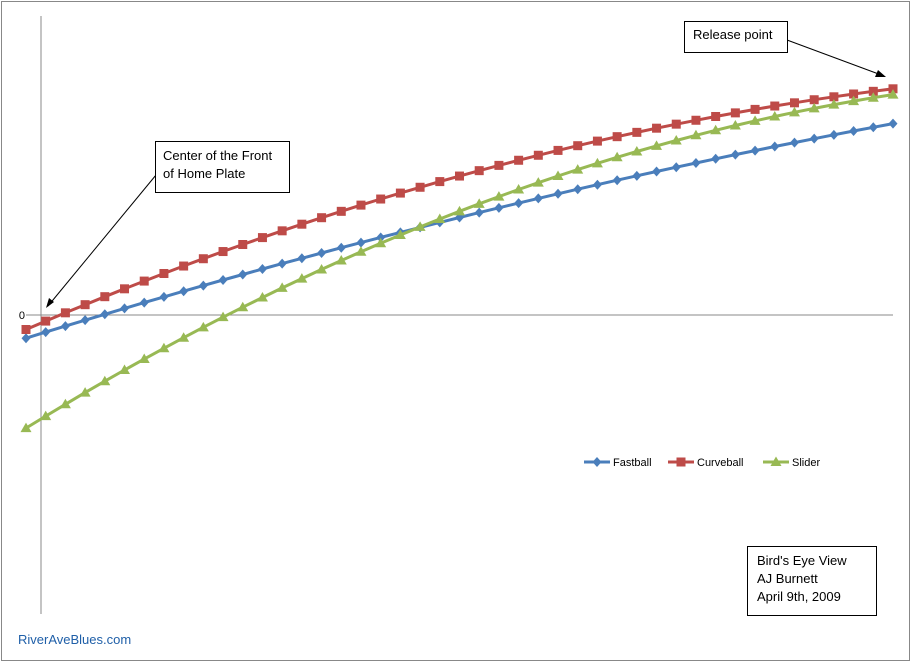  I want to click on release-point-arrow, so click(835, 58).